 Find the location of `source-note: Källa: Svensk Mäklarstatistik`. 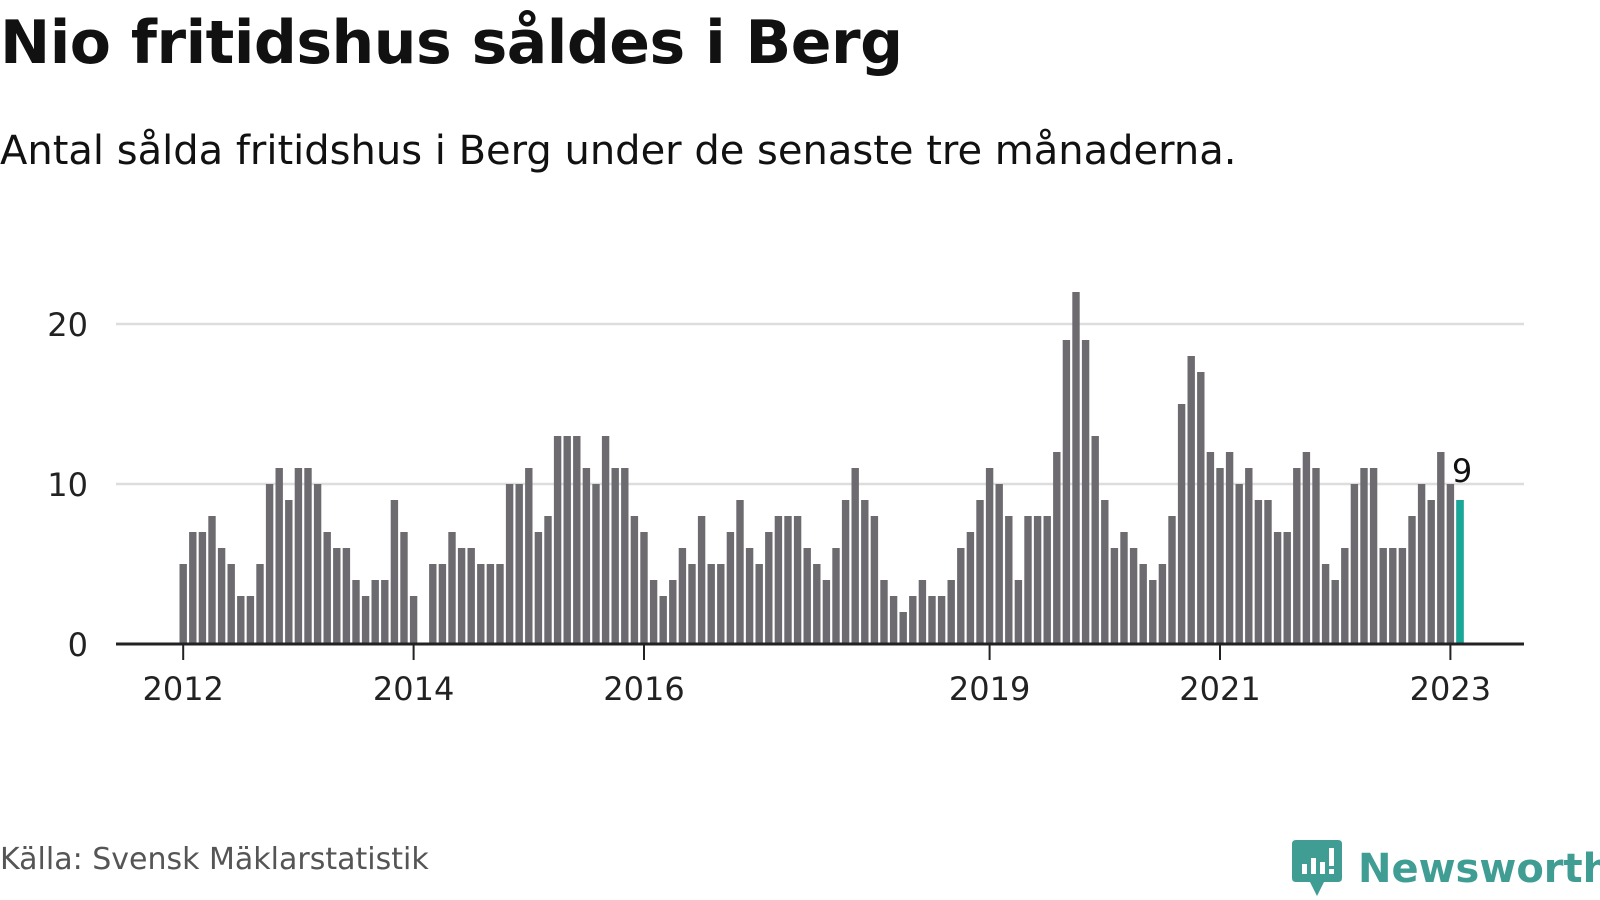

source-note: Källa: Svensk Mäklarstatistik is located at coordinates (214, 859).